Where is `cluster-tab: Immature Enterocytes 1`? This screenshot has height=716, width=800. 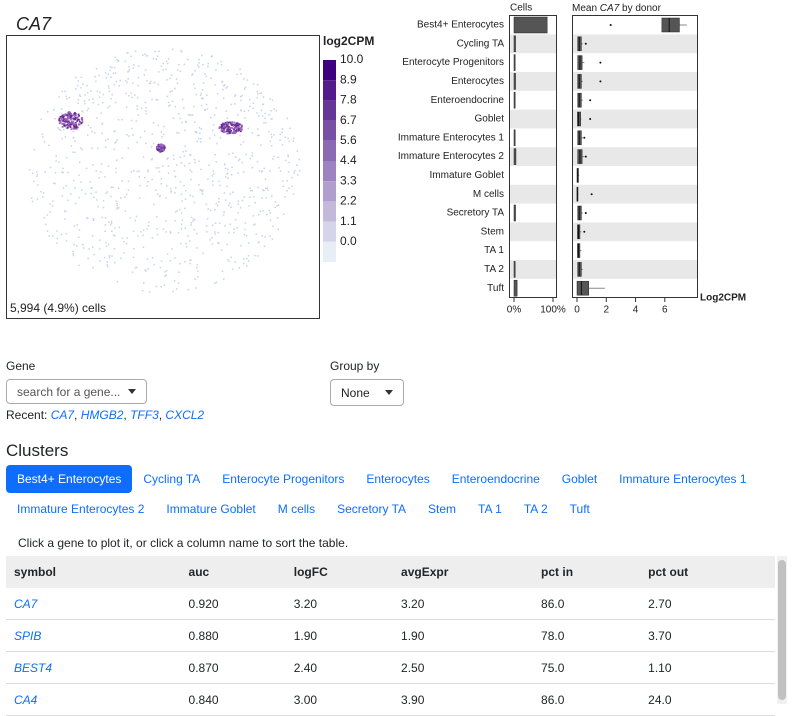 cluster-tab: Immature Enterocytes 1 is located at coordinates (683, 479).